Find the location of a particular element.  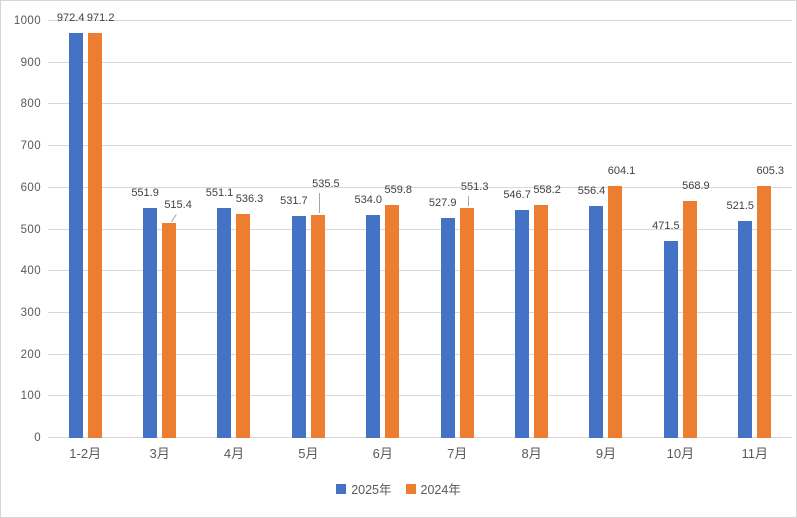

y-axis-tick-label: 400 is located at coordinates (30, 271).